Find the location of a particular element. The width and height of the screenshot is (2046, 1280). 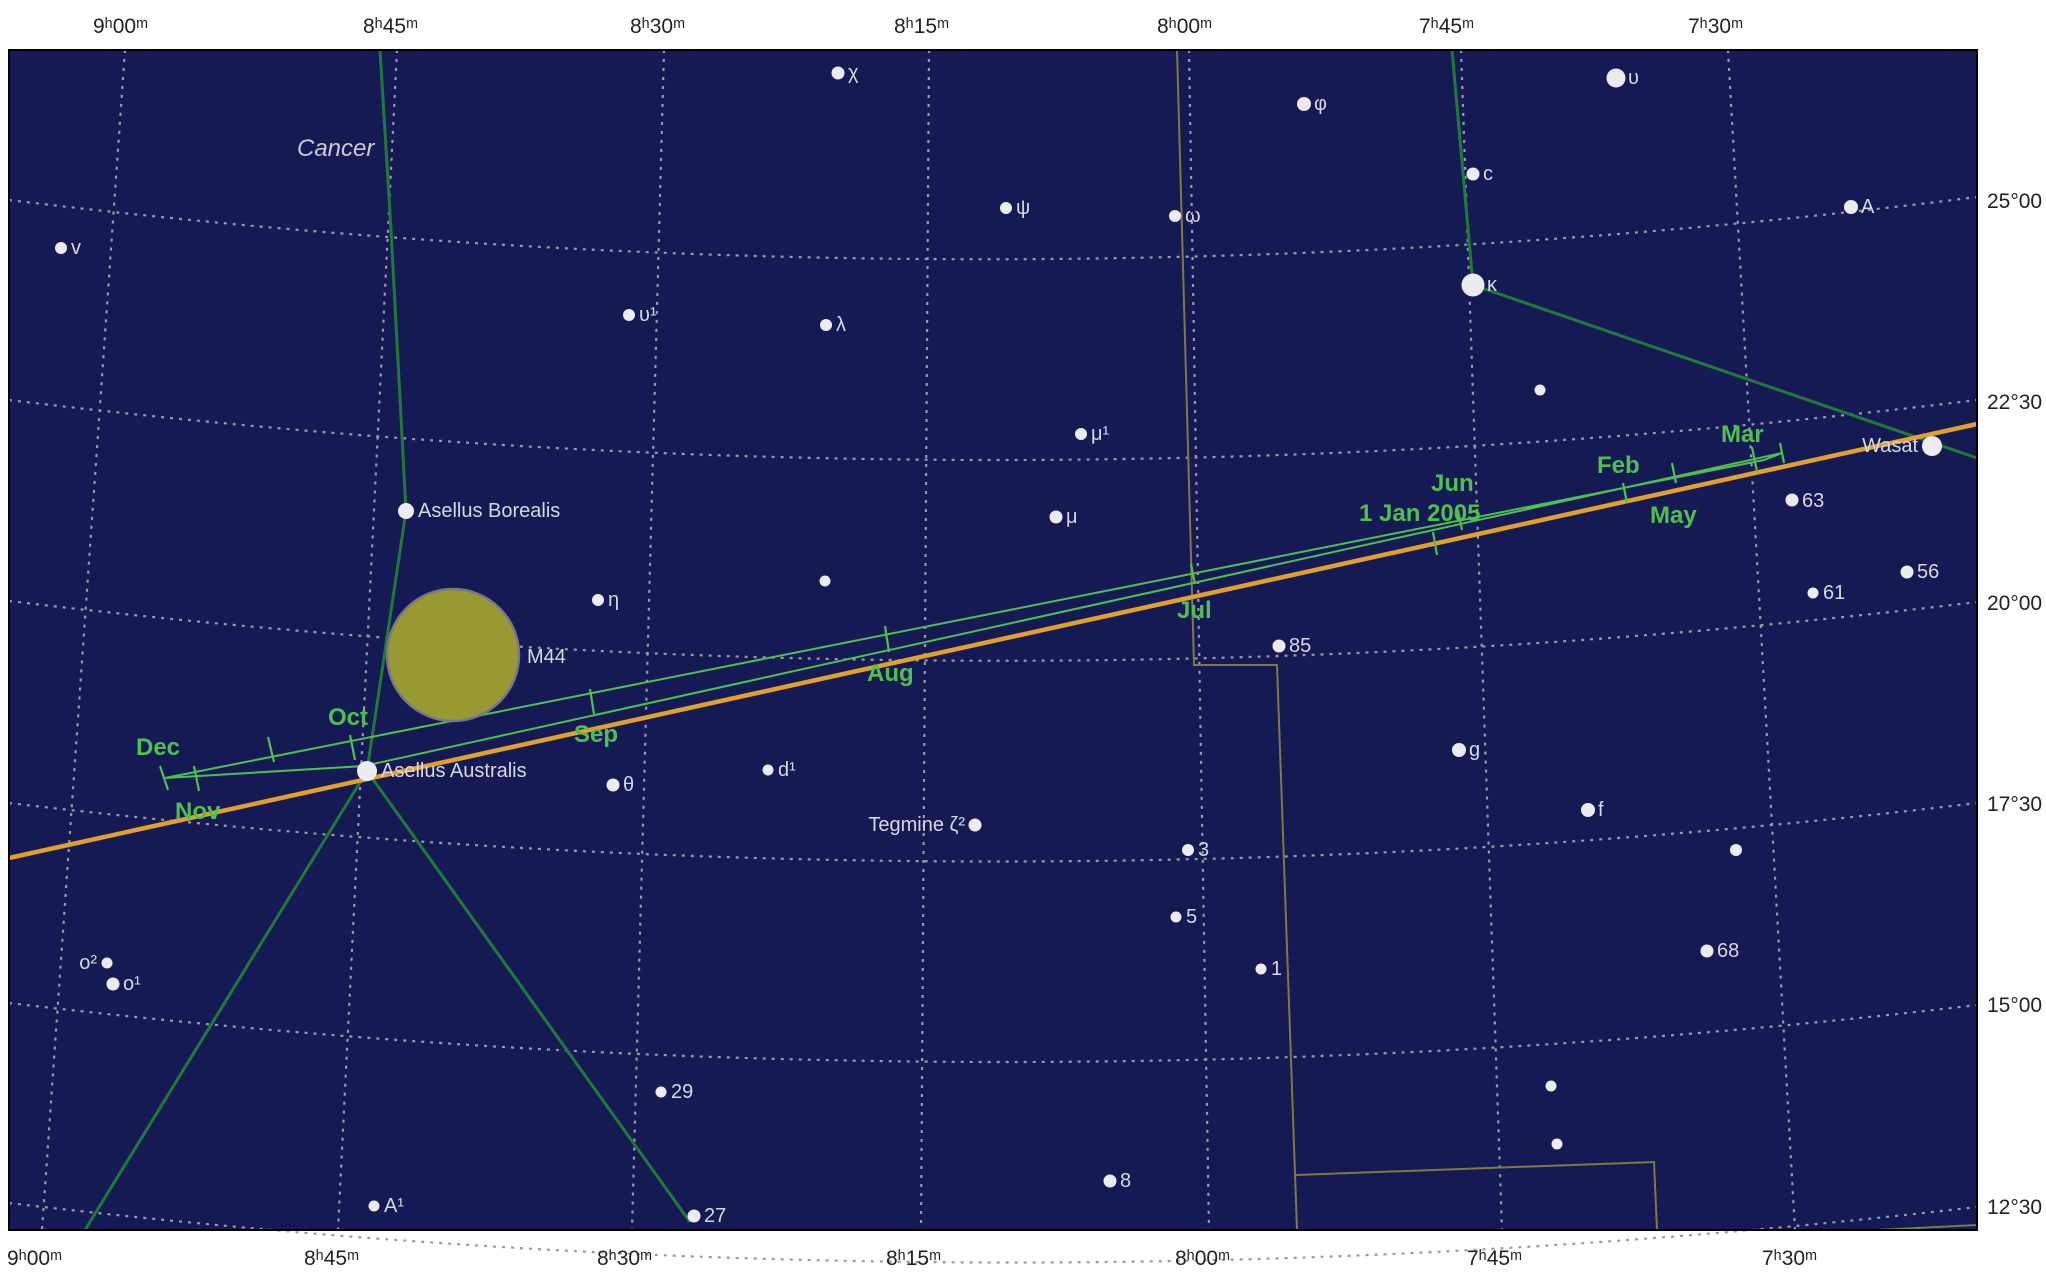

ra-top-label: 9ʰ00ᵐ is located at coordinates (120, 26).